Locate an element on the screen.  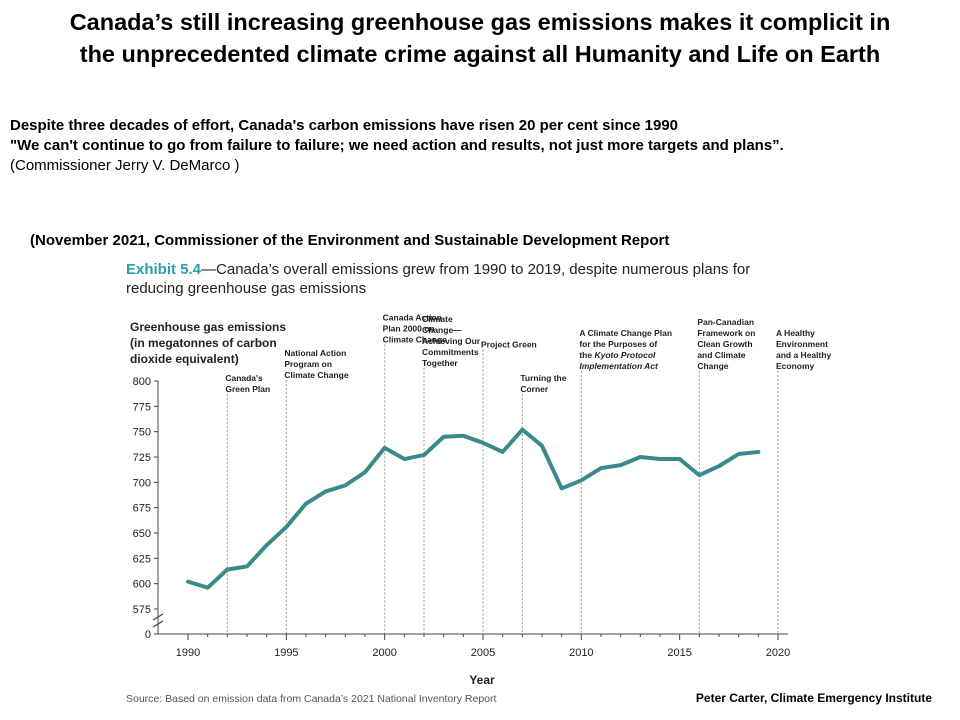
x-tick-label: 2005 is located at coordinates (483, 653).